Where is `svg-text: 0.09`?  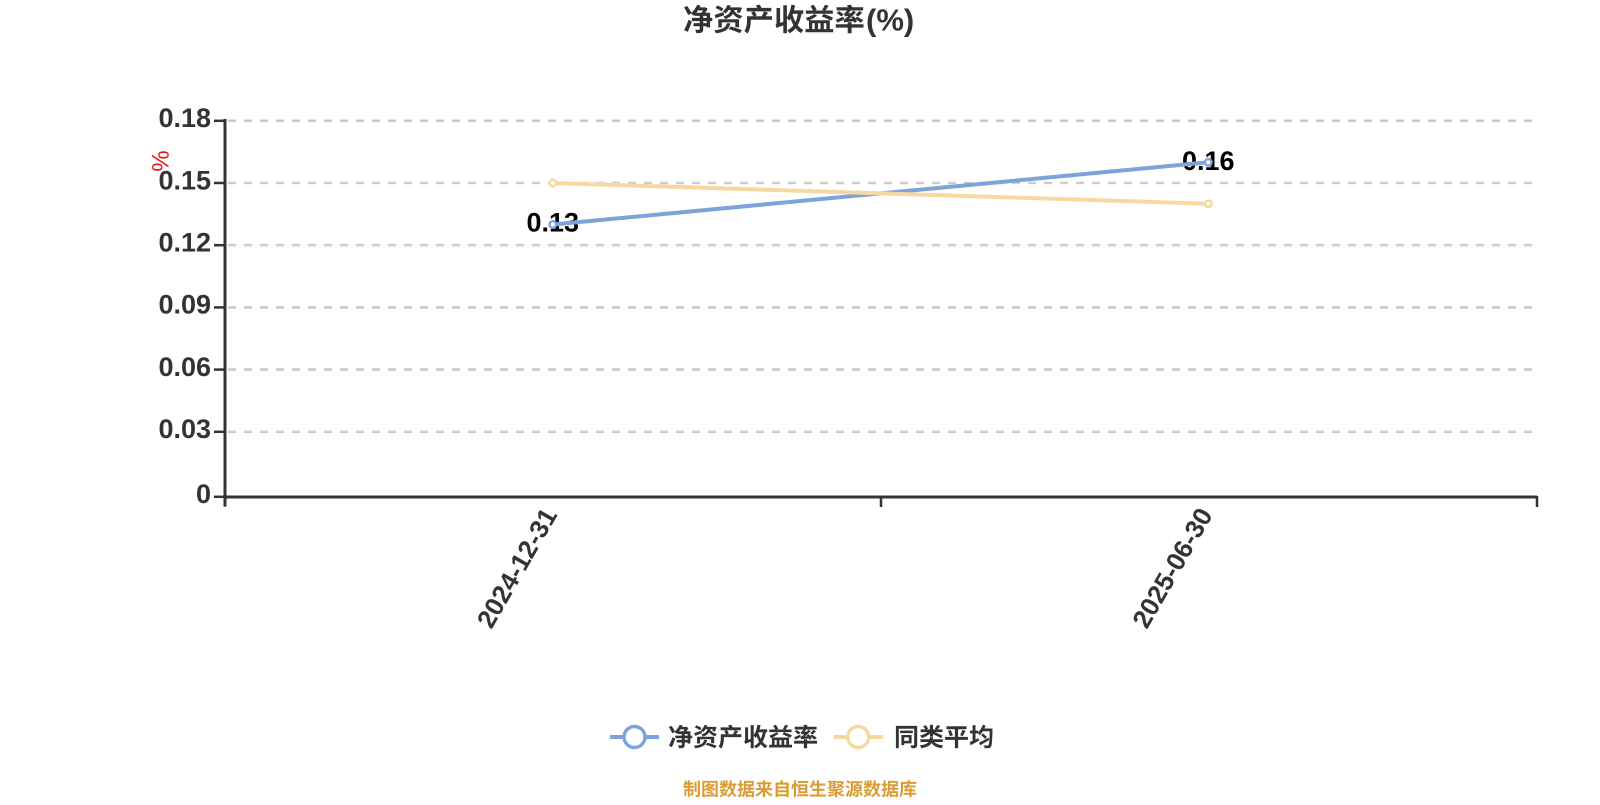
svg-text: 0.09 is located at coordinates (184, 305).